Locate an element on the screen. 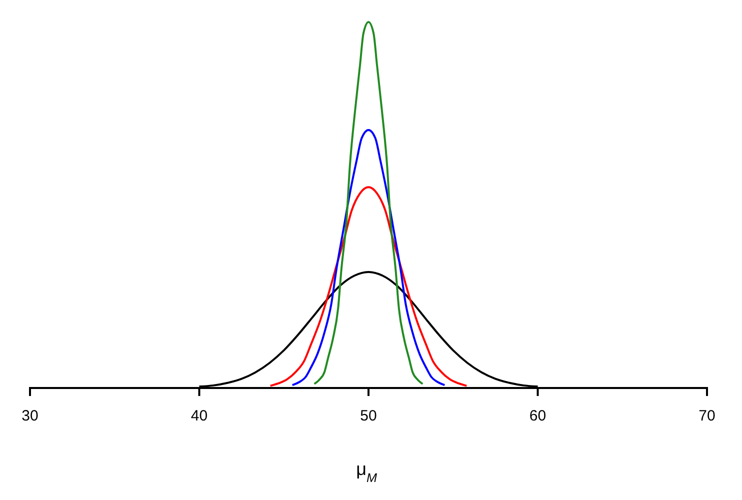 Image resolution: width=742 pixels, height=500 pixels. x-tick-label: 60 is located at coordinates (537, 416).